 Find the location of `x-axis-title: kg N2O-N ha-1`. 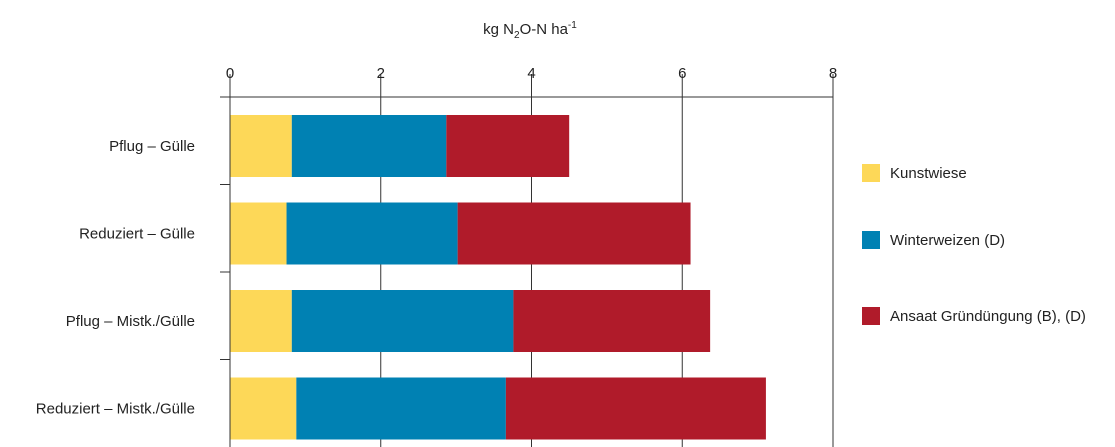

x-axis-title: kg N2O-N ha-1 is located at coordinates (530, 30).